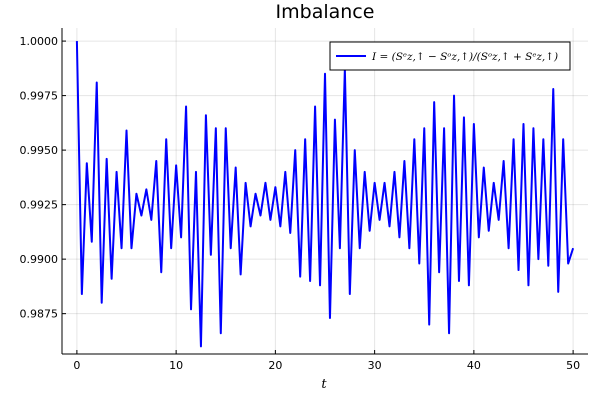  Describe the element at coordinates (275, 365) in the screenshot. I see `x-tick-label: 20` at that location.